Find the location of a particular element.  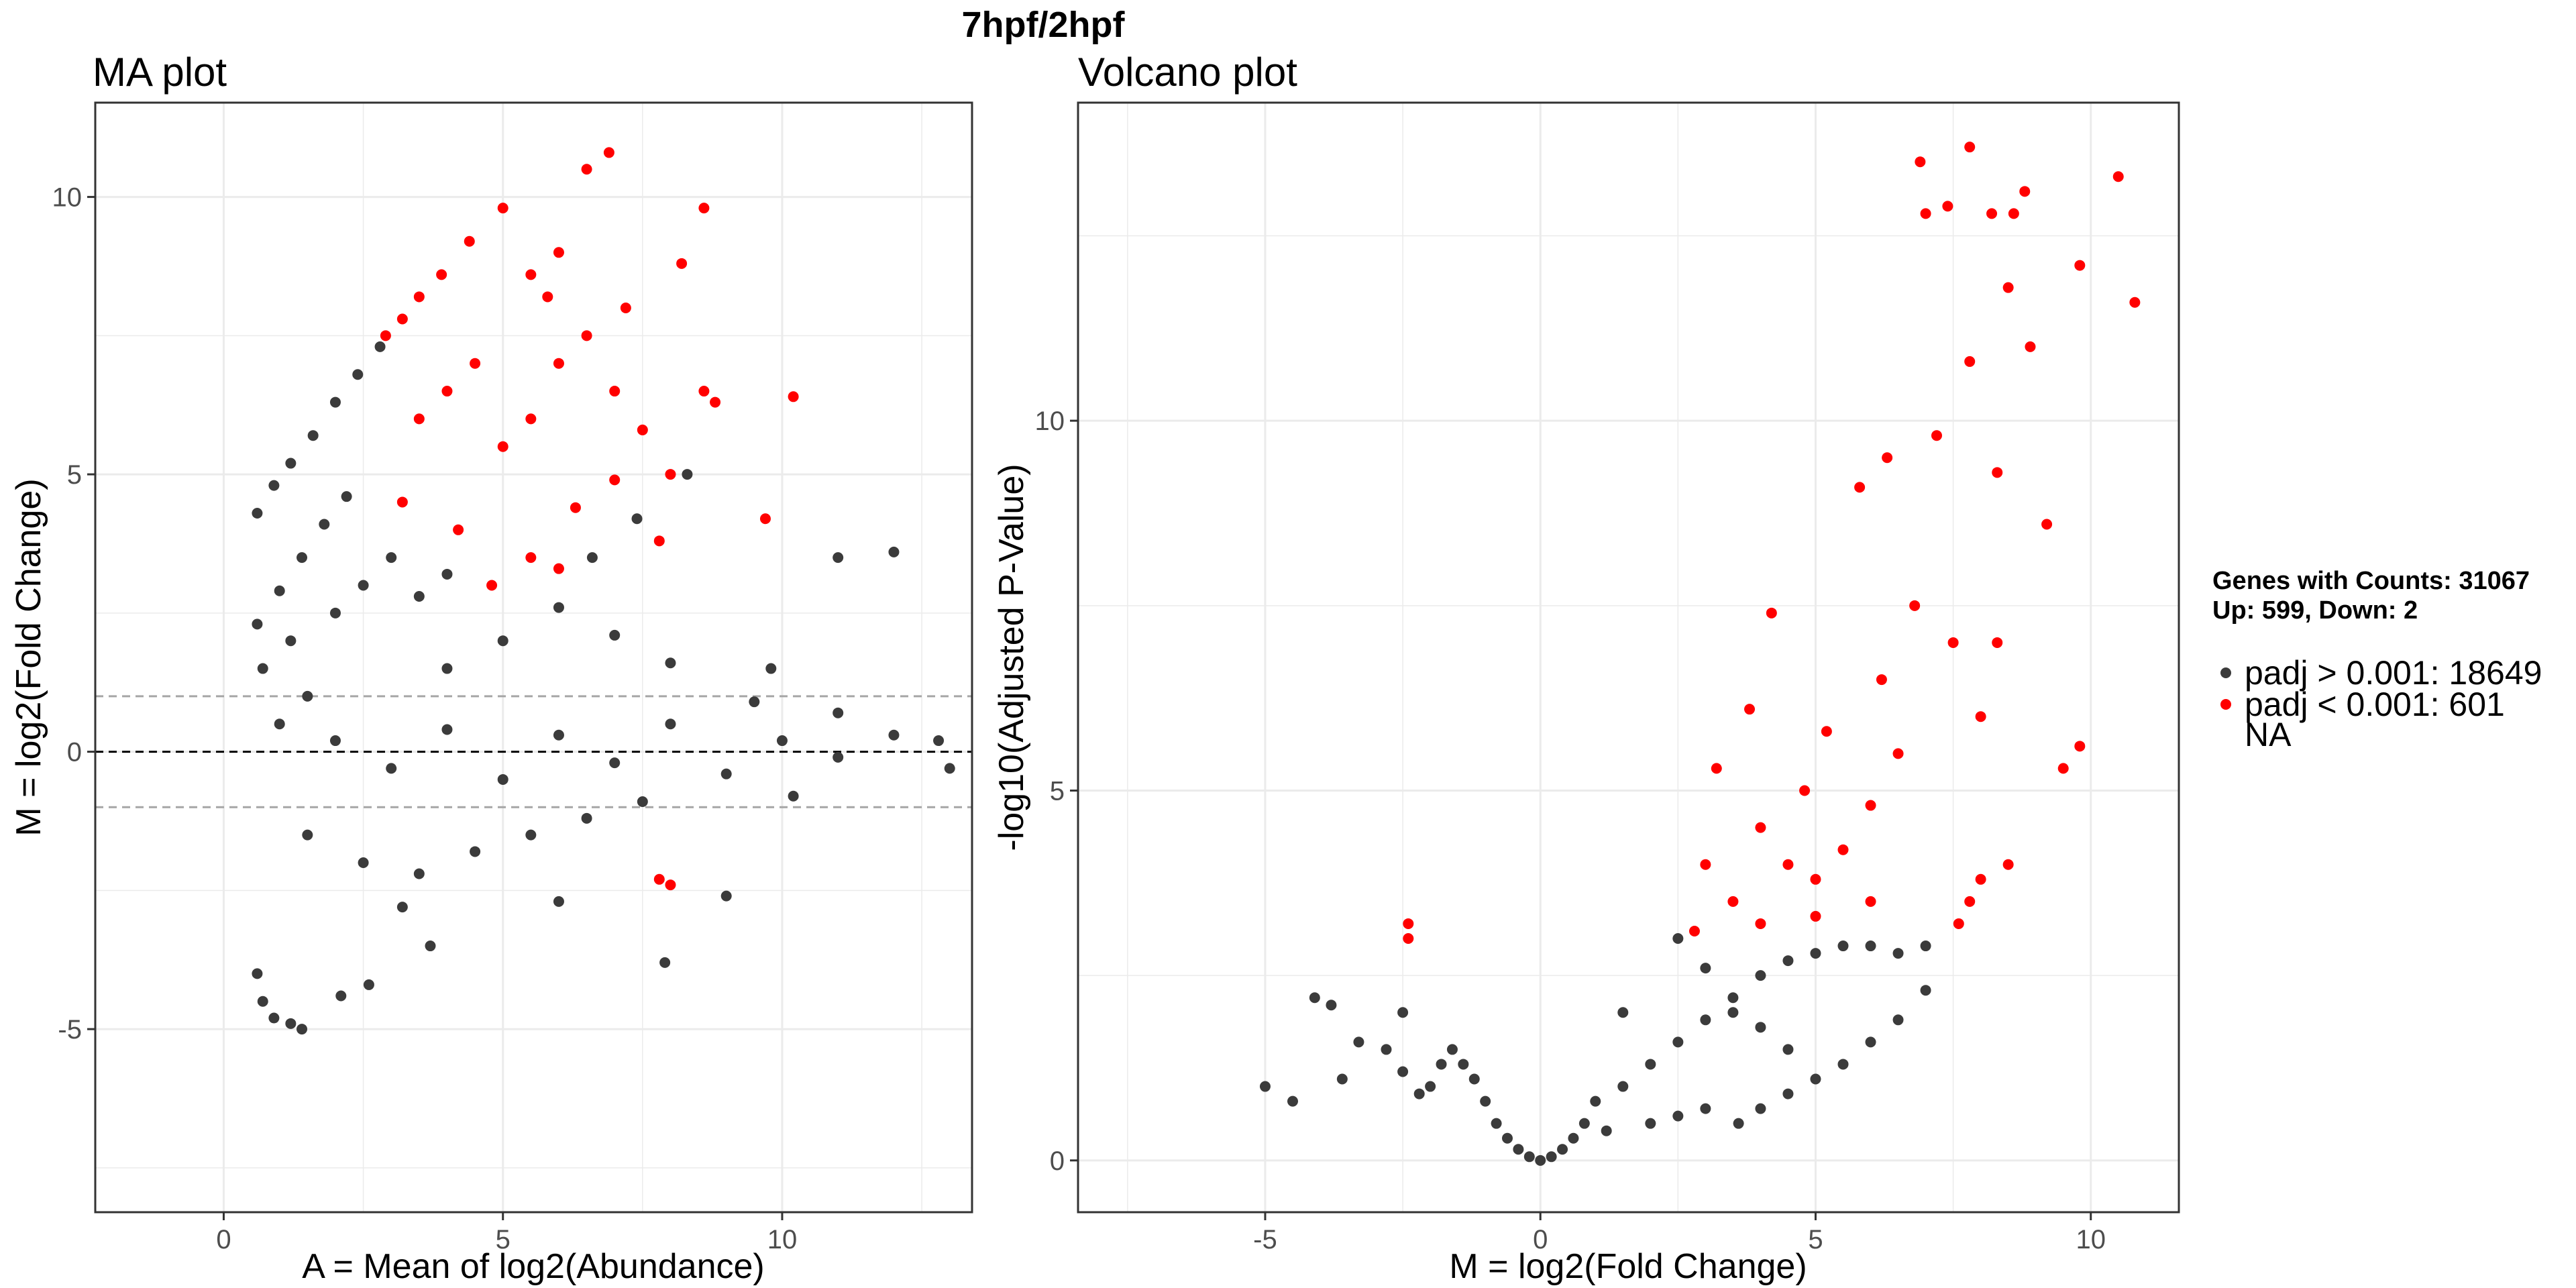

figure-title: 7hpf/2hpf is located at coordinates (1044, 25).